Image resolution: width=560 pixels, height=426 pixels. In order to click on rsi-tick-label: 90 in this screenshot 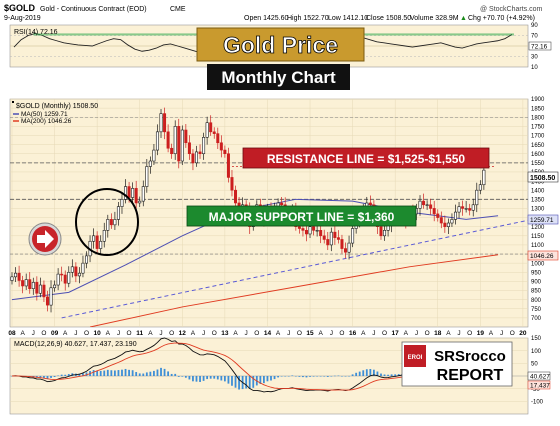, I will do `click(534, 26)`.